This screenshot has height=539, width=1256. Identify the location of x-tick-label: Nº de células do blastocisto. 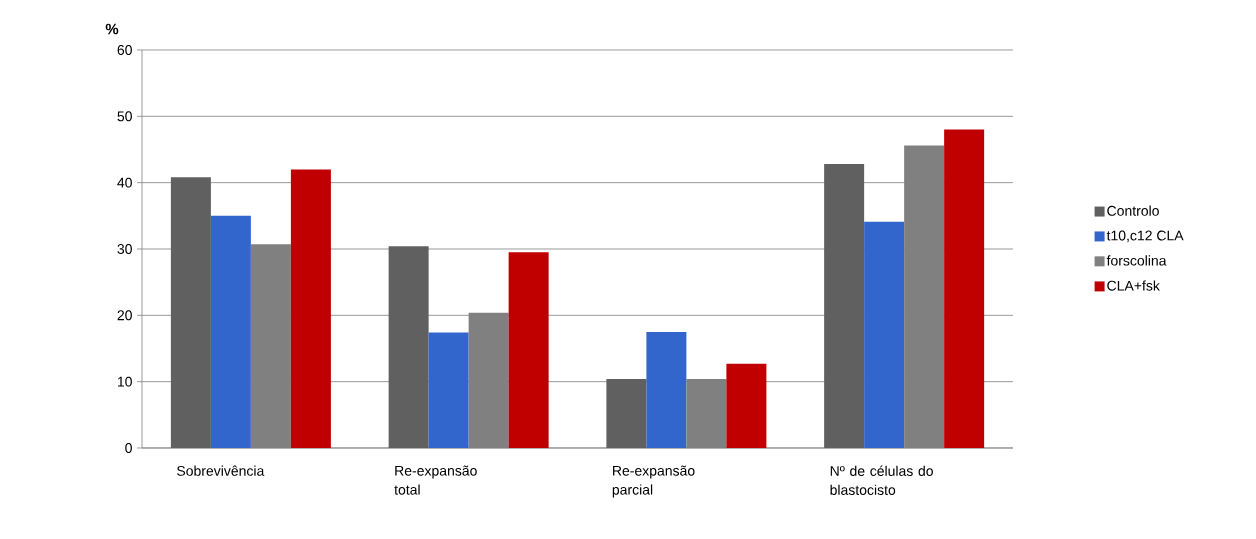
(881, 480).